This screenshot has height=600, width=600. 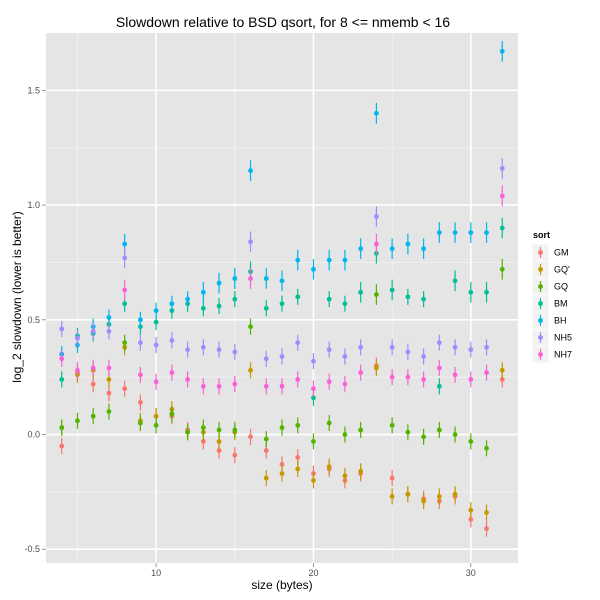 I want to click on y-tick-label: 0.0, so click(x=33, y=435).